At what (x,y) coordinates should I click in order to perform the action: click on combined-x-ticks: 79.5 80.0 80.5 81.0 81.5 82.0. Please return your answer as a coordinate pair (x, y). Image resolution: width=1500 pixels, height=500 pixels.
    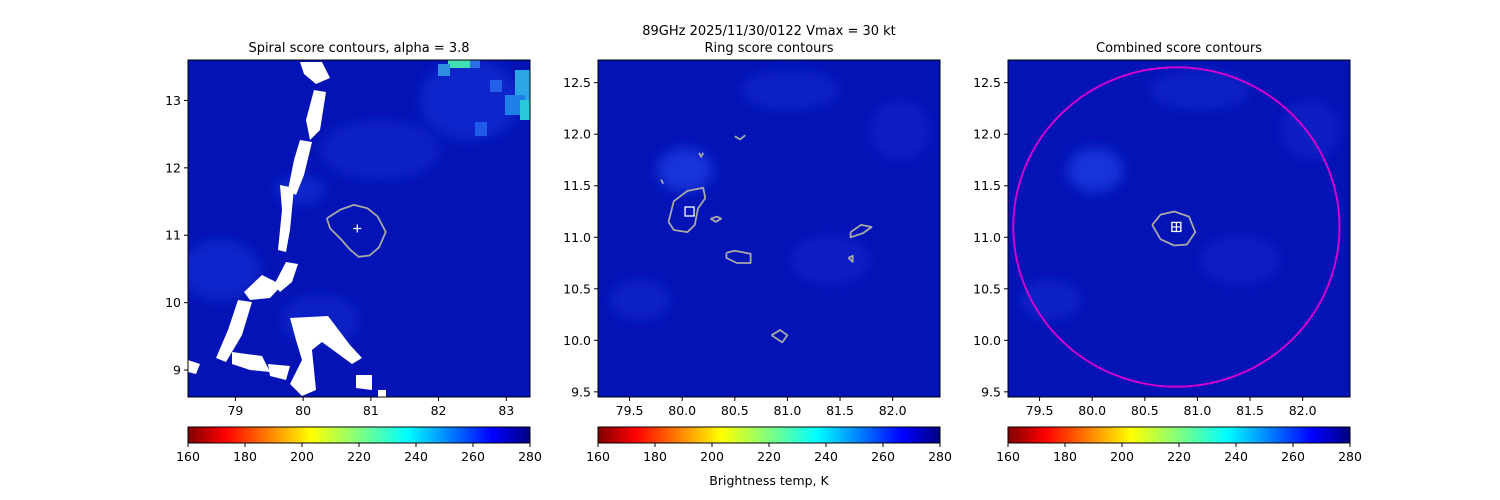
    Looking at the image, I should click on (1171, 407).